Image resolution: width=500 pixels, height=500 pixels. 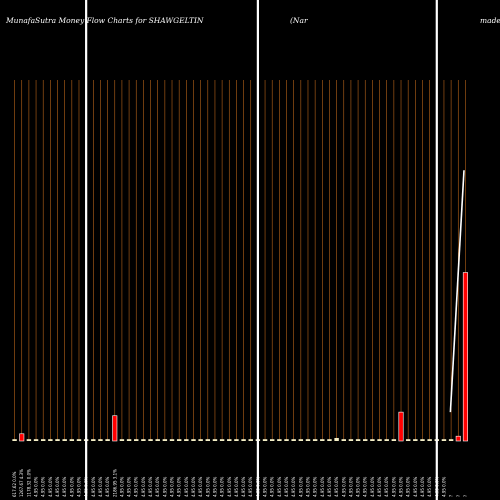 What do you see at coordinates (114, 483) in the screenshot?
I see `x-tick-label: 2186.95 3.1%` at bounding box center [114, 483].